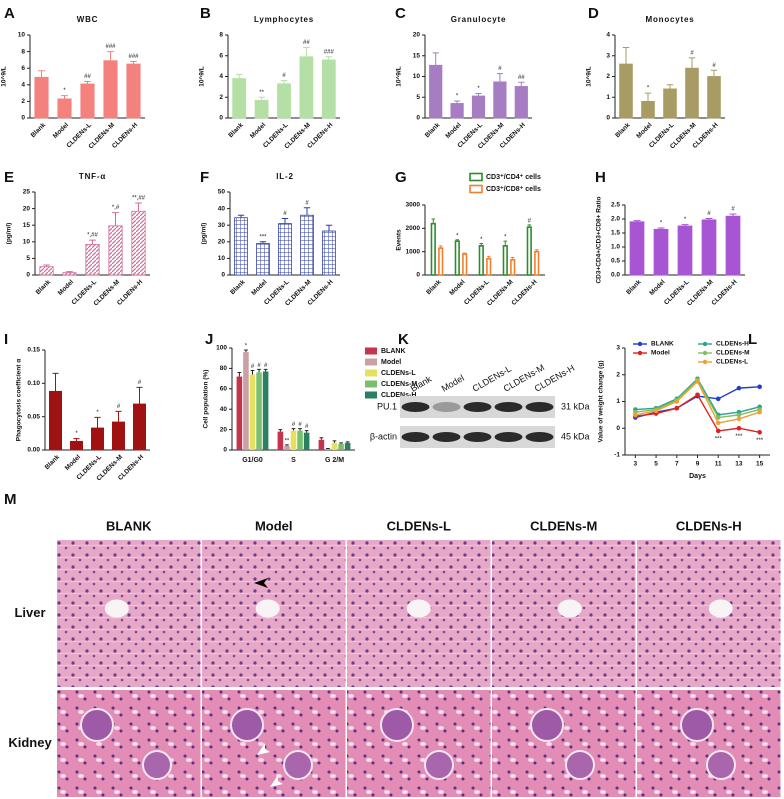 This screenshot has width=784, height=799. Describe the element at coordinates (116, 208) in the screenshot. I see `significance-label: *,#` at that location.